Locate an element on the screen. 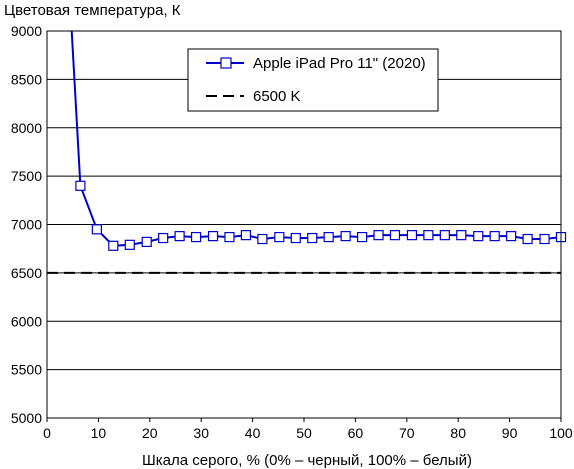 This screenshot has height=469, width=574. legend: Apple iPad Pro 11" (2020) 6500 K is located at coordinates (313, 80).